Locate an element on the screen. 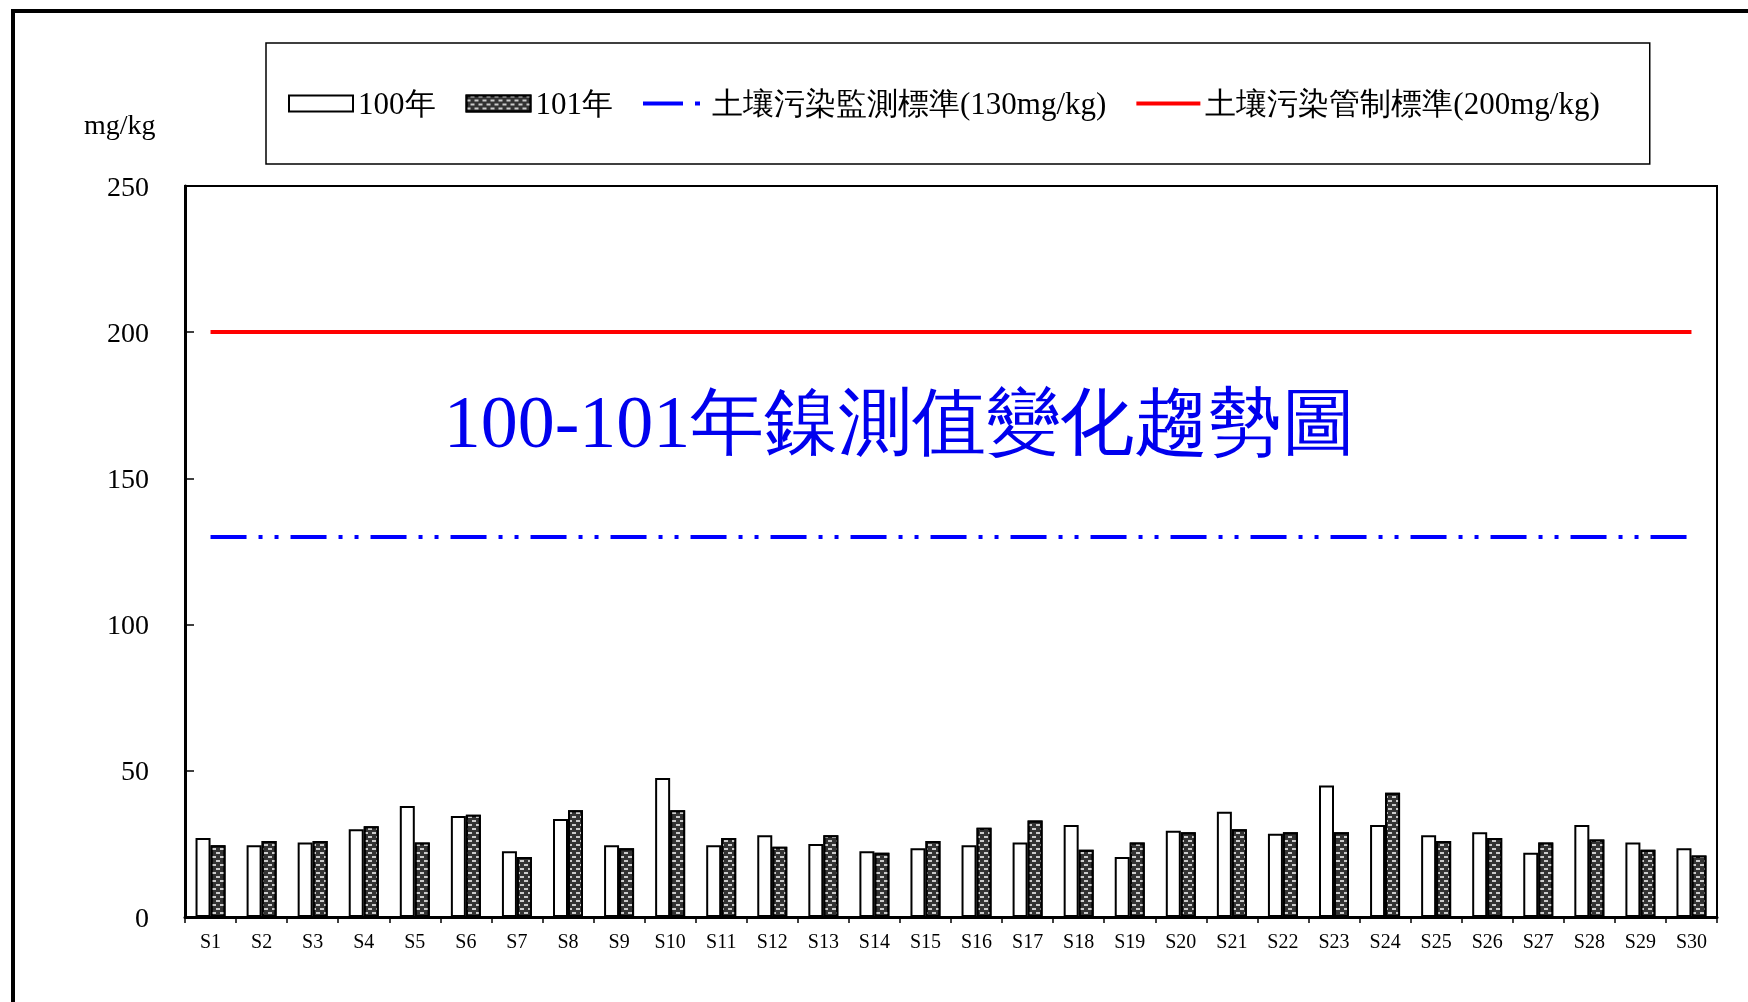  x-tick-label: S14 is located at coordinates (874, 941).